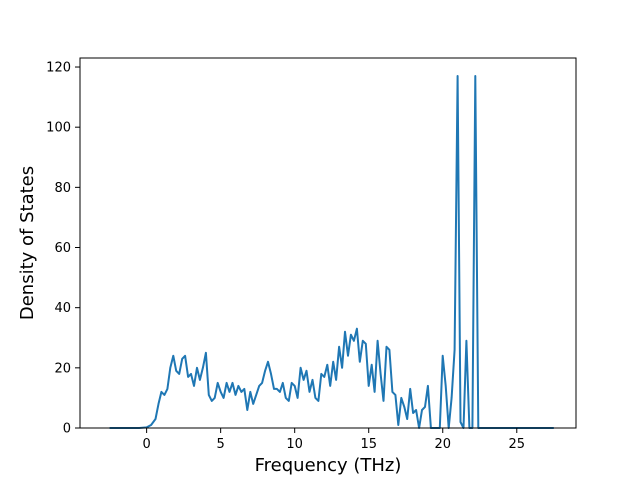 Image resolution: width=640 pixels, height=480 pixels. I want to click on y-tick-label: 80, so click(62, 188).